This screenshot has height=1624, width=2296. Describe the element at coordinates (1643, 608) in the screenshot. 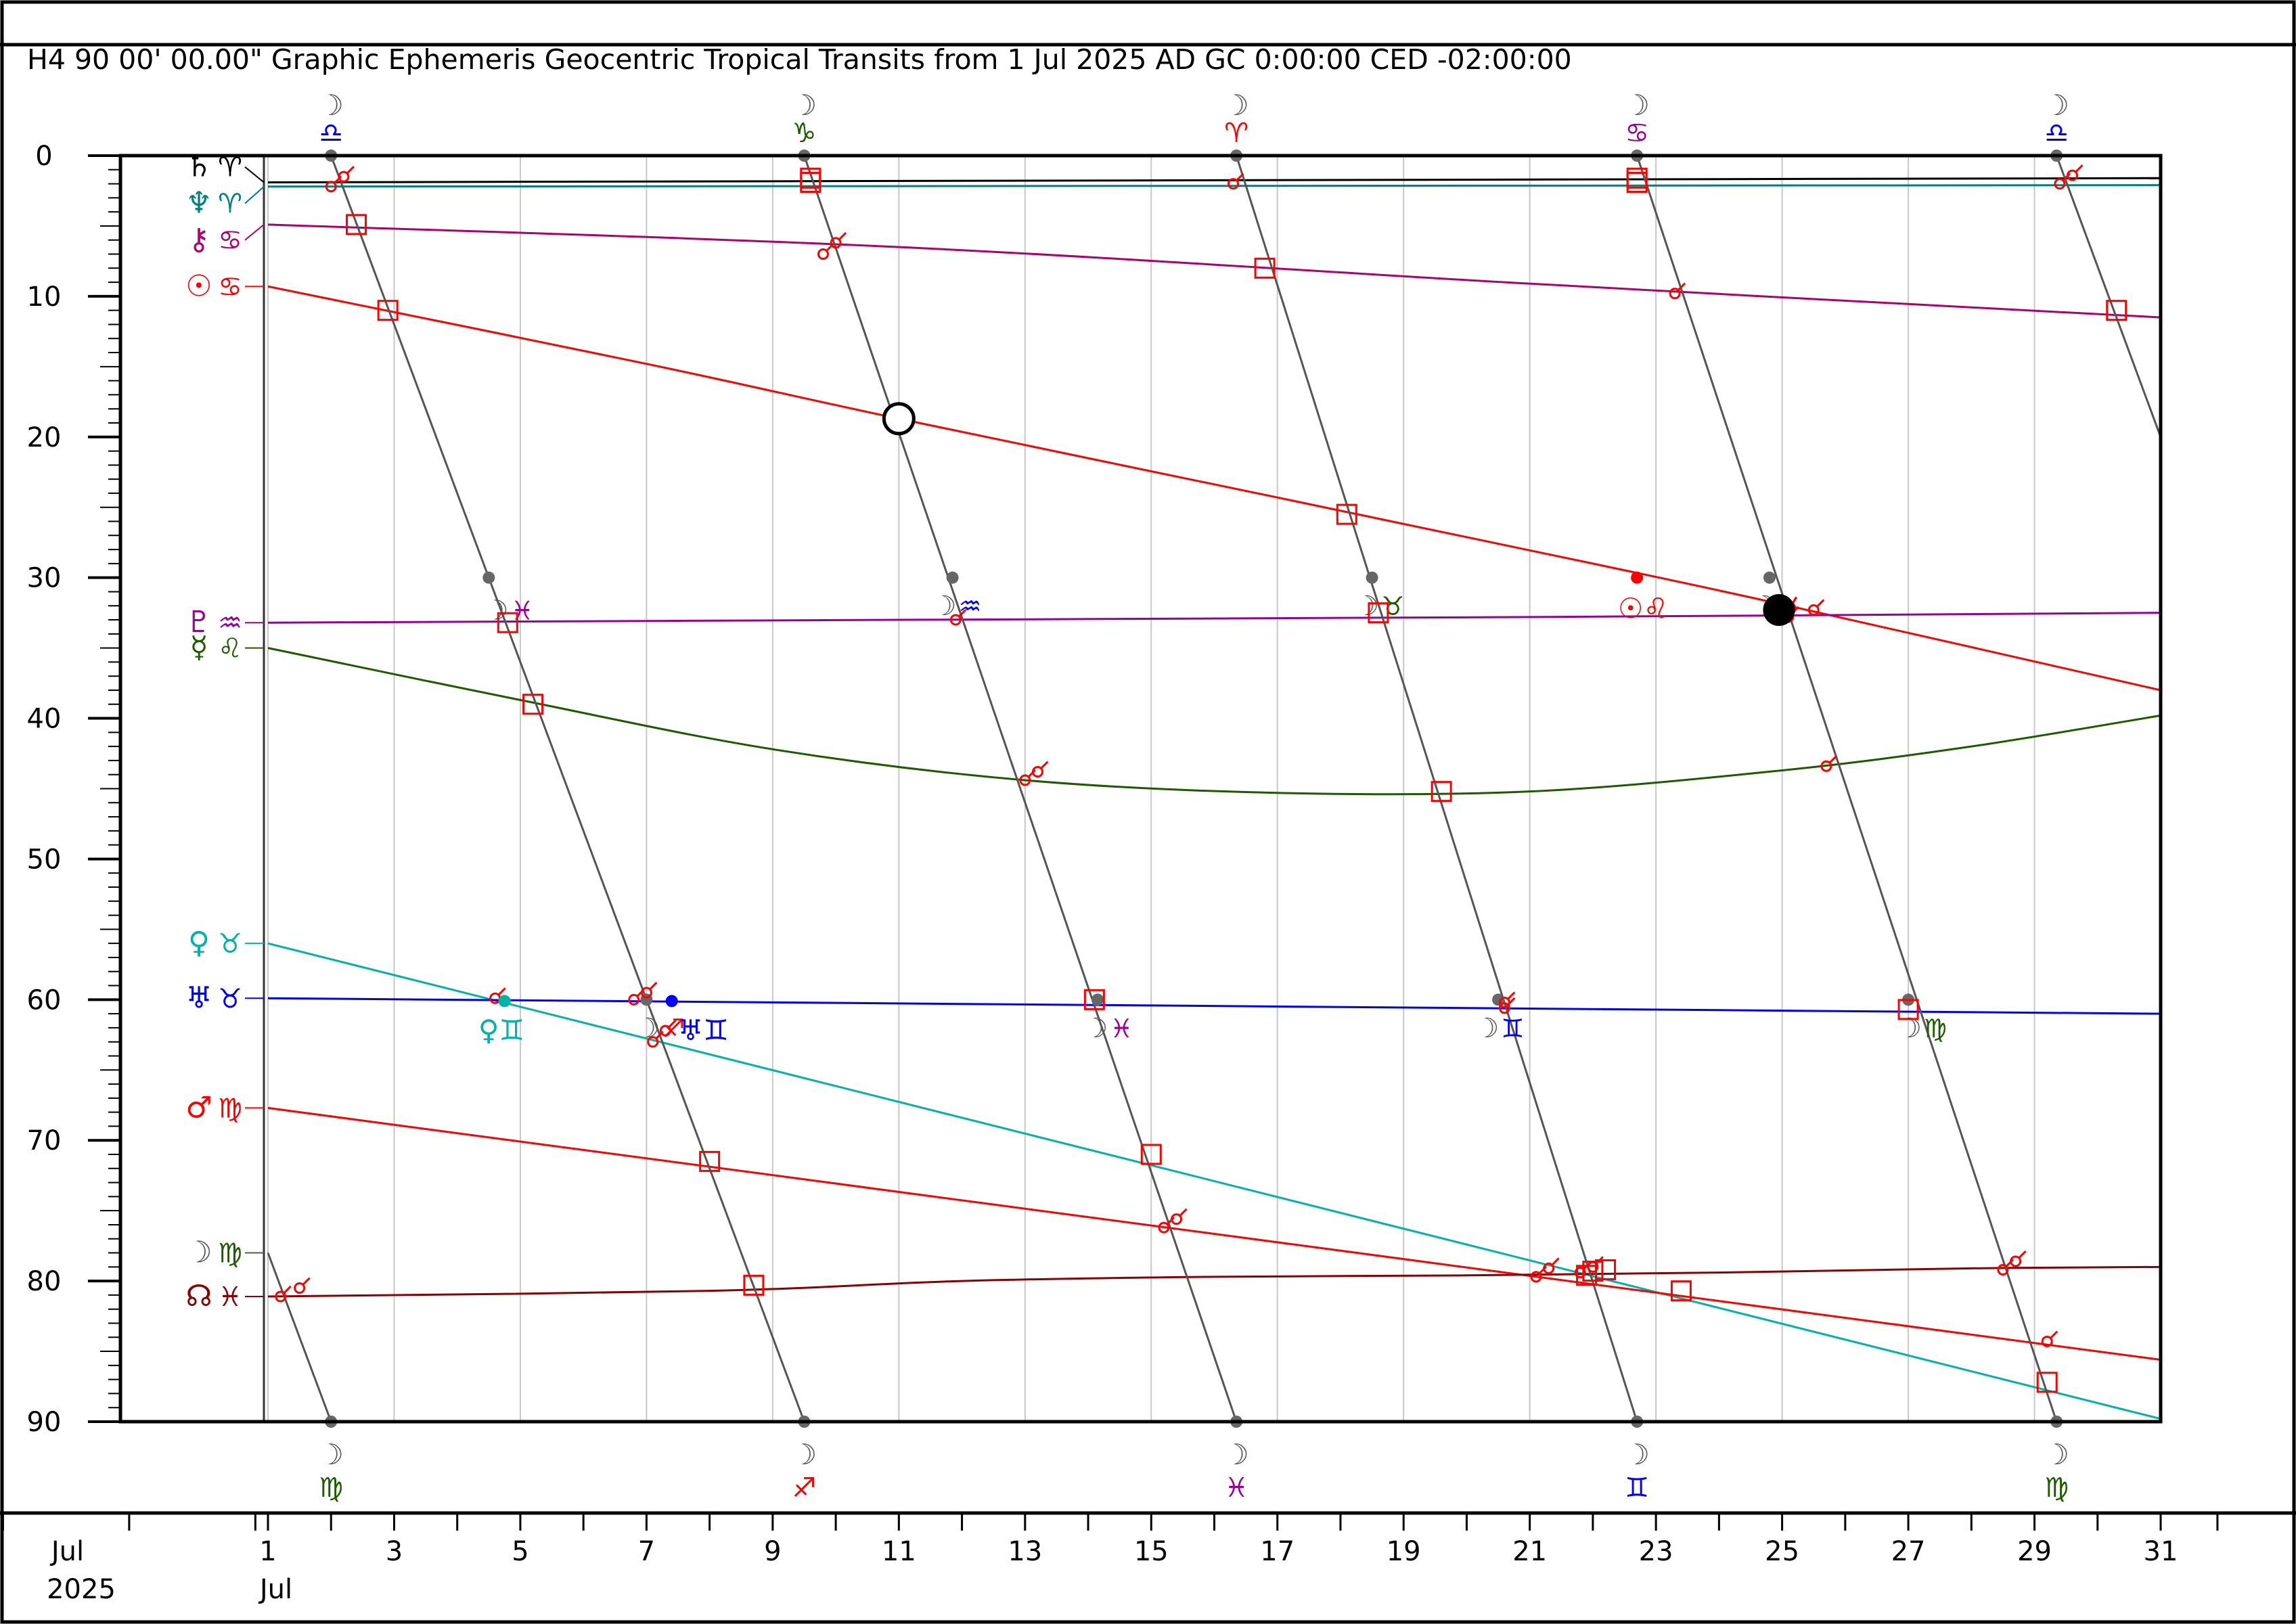

I see `annotation-label: ☉♌` at that location.